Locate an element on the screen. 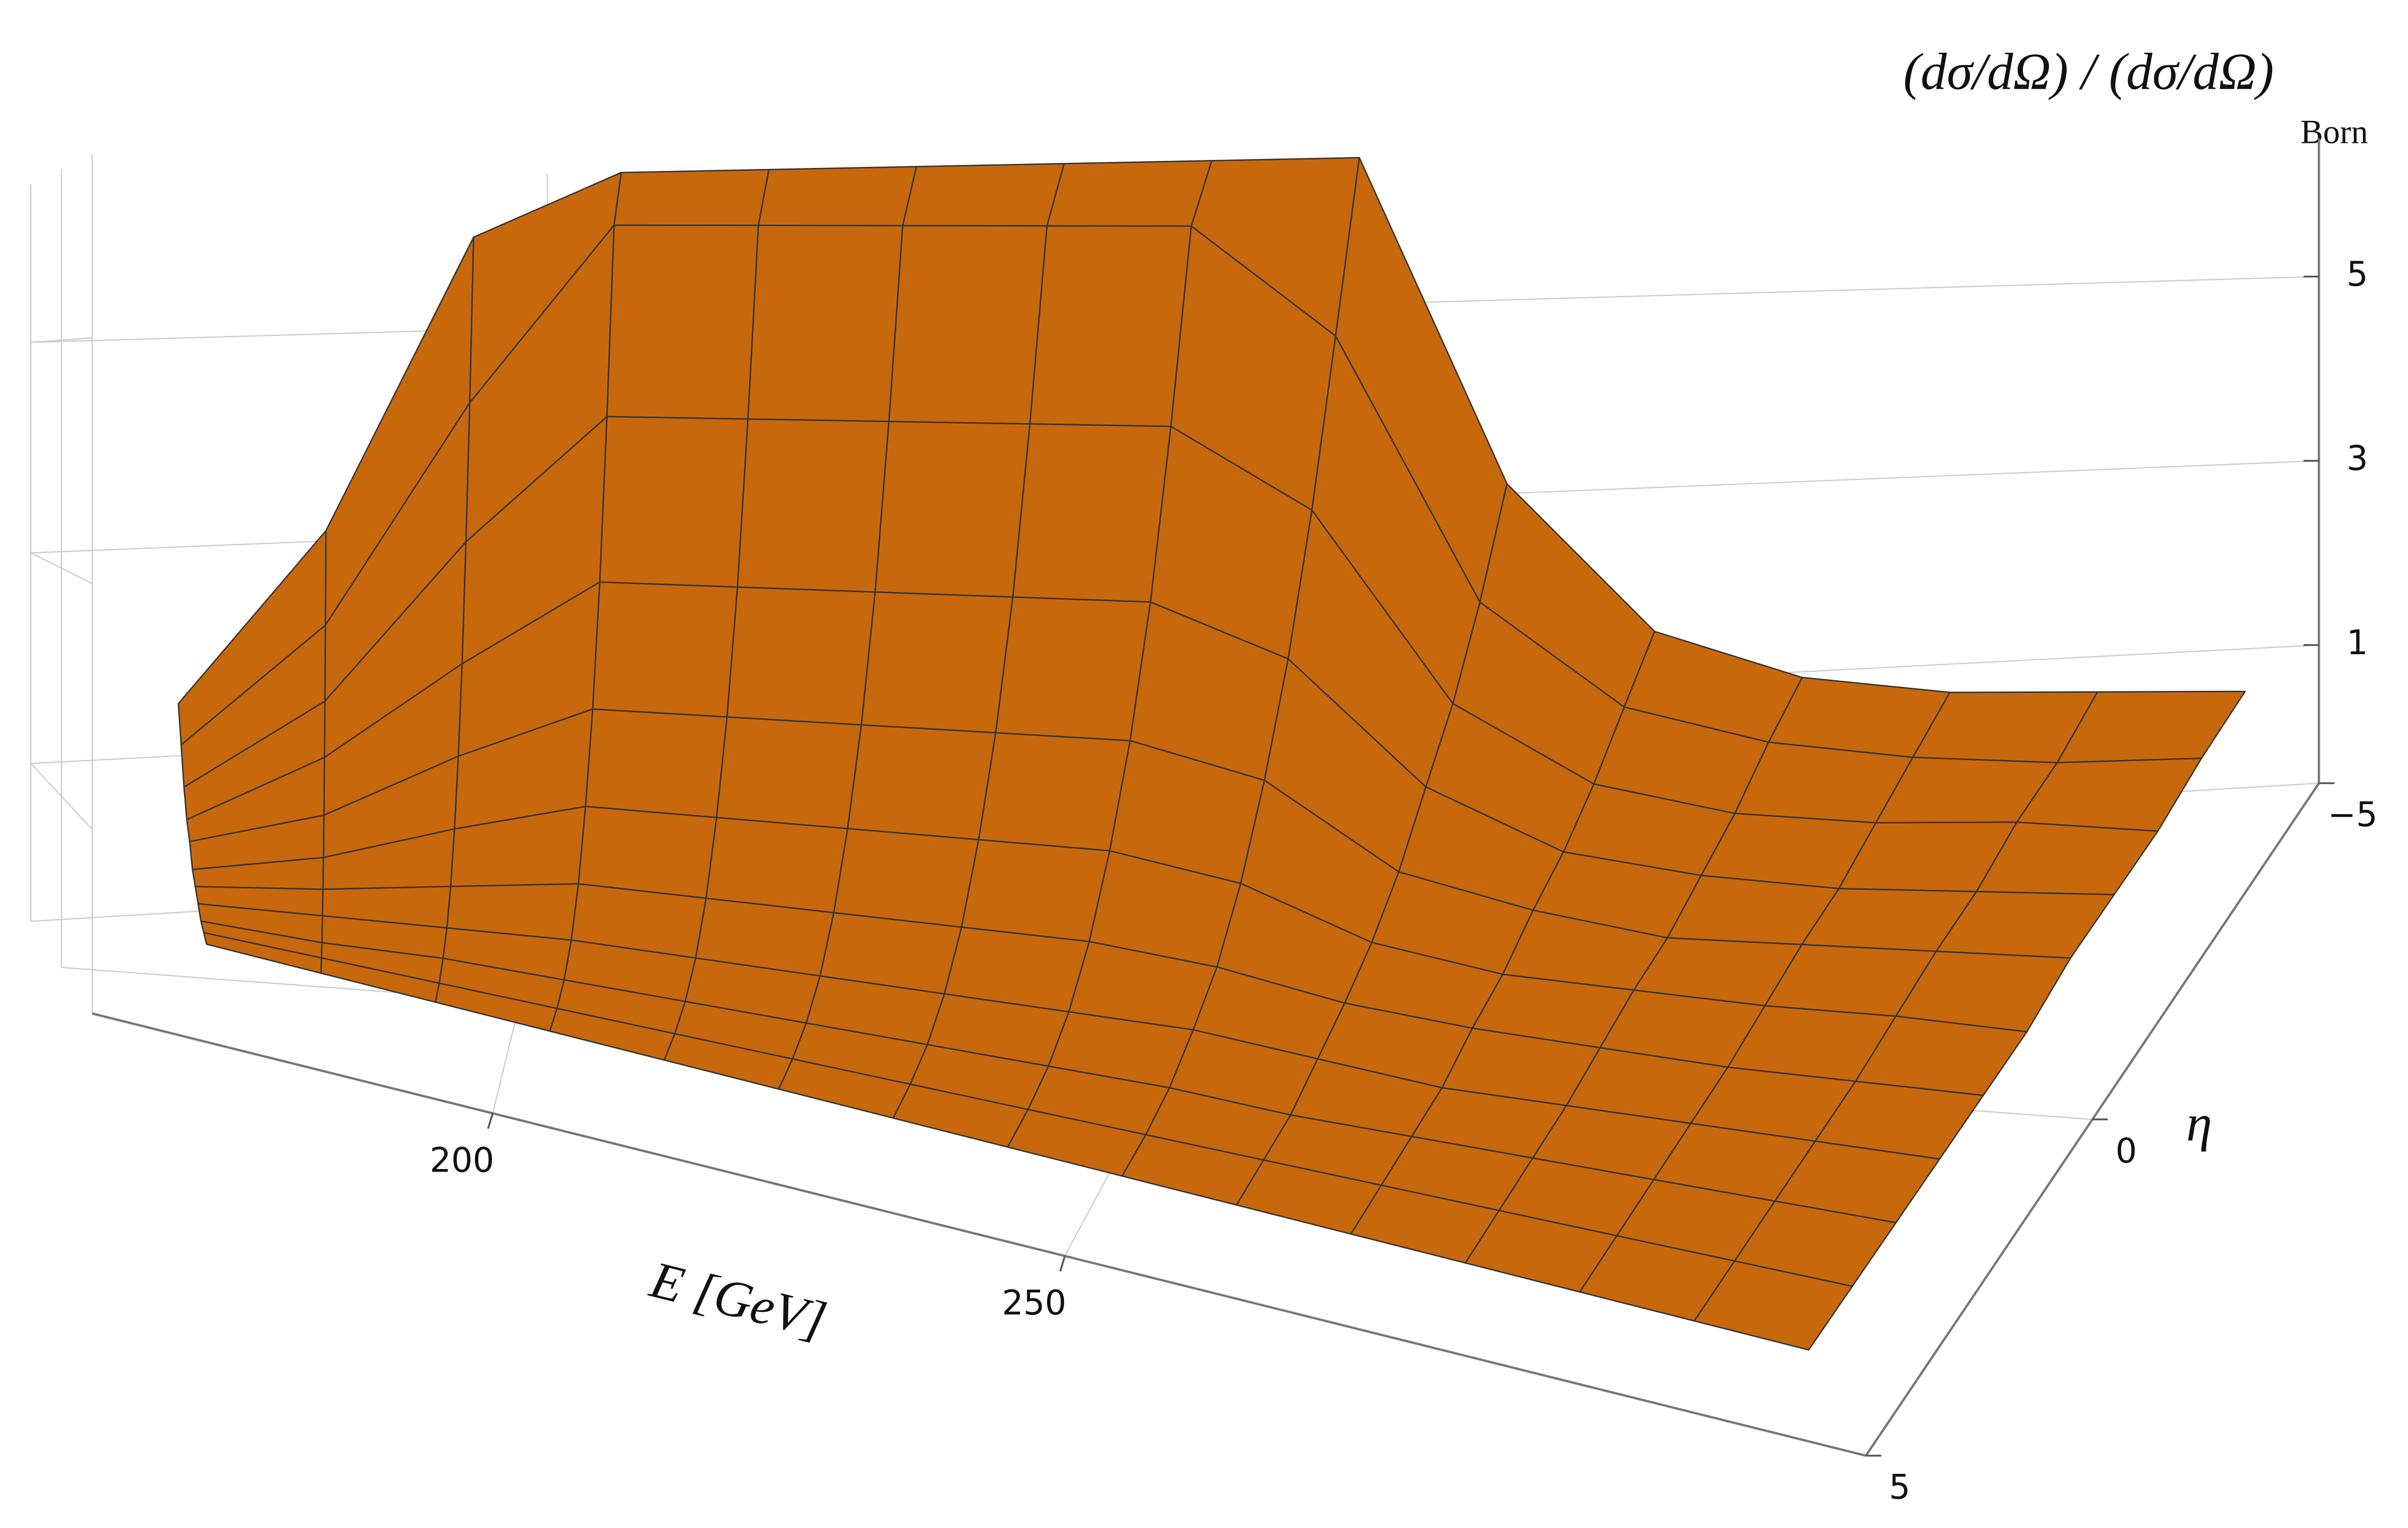 The height and width of the screenshot is (1528, 2408). z-axis-label-subscript: Born is located at coordinates (2334, 131).